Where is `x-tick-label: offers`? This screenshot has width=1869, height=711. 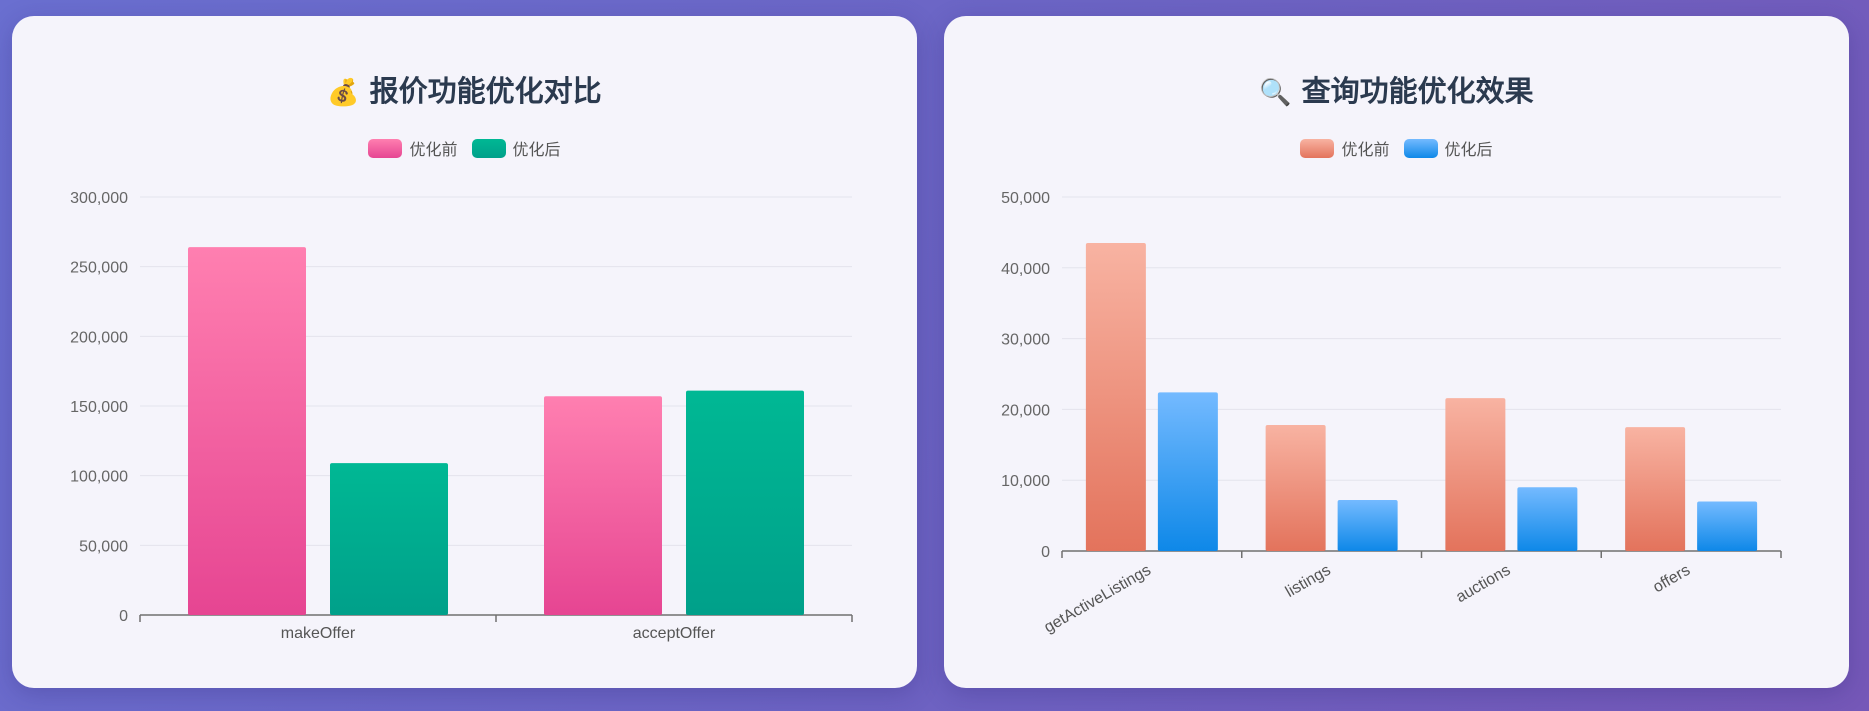 x-tick-label: offers is located at coordinates (1671, 579).